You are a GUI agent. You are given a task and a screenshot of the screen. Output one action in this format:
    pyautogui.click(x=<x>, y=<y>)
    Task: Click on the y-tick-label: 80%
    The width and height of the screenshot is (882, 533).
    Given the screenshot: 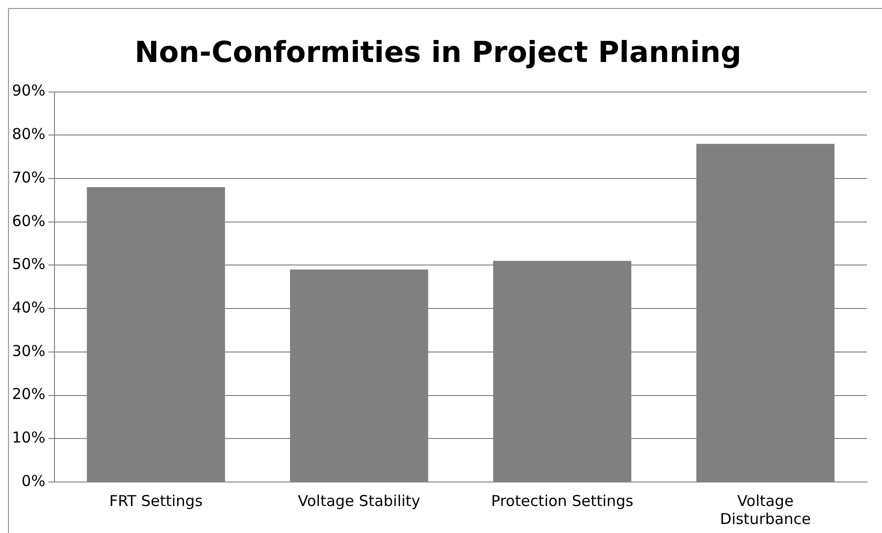 What is the action you would take?
    pyautogui.click(x=29, y=134)
    